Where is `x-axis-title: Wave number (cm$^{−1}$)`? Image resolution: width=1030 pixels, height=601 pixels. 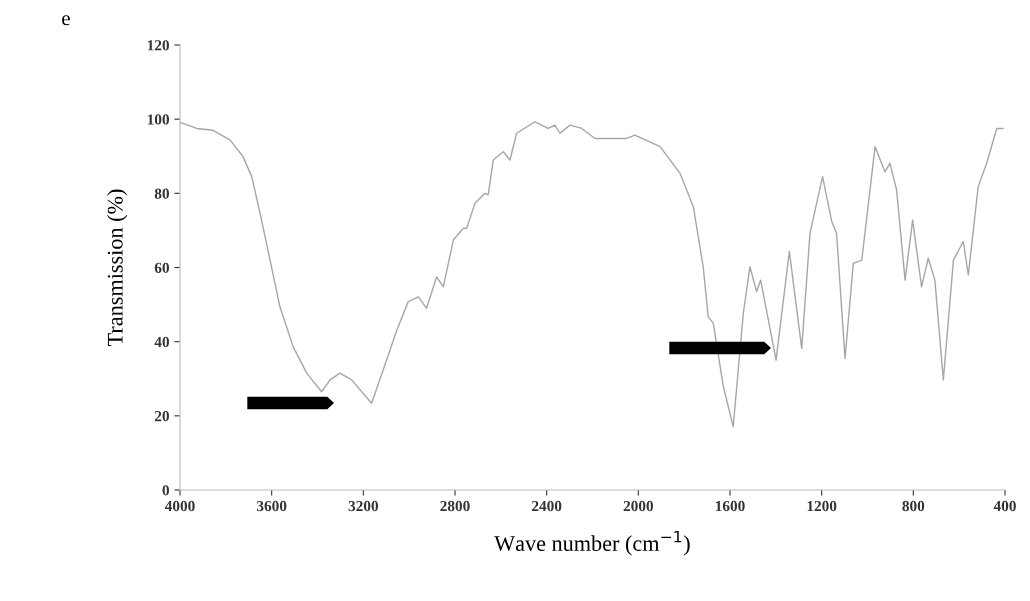
x-axis-title: Wave number (cm$^{−1}$) is located at coordinates (592, 543).